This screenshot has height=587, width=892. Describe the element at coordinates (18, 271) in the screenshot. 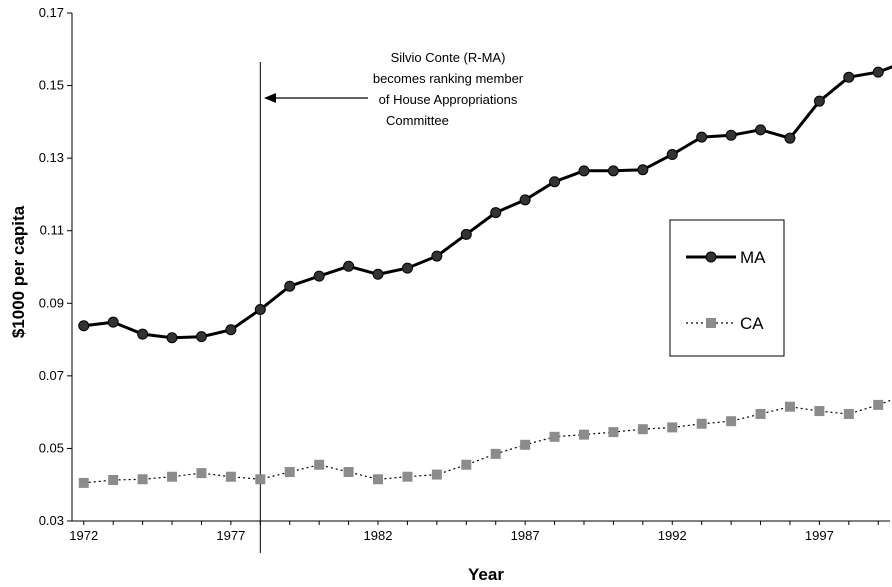

I see `y-axis-title: $1000 per capita` at that location.